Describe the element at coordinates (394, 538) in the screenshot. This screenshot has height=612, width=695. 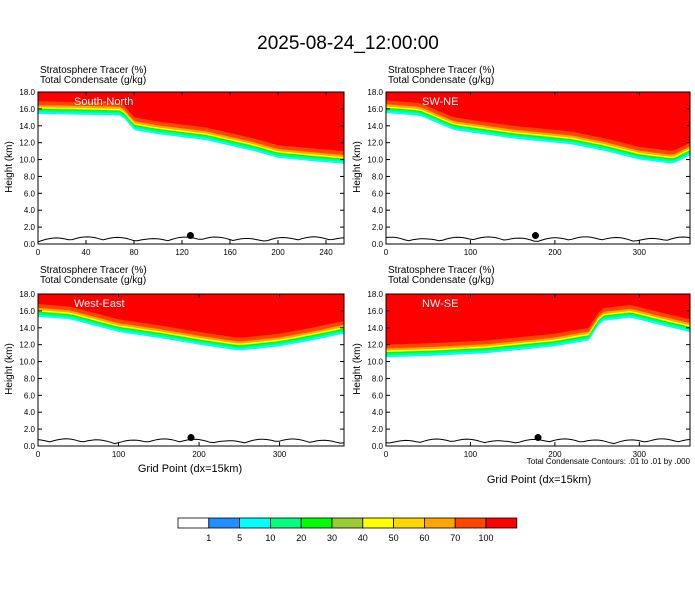
I see `colorbar-label: 50` at that location.